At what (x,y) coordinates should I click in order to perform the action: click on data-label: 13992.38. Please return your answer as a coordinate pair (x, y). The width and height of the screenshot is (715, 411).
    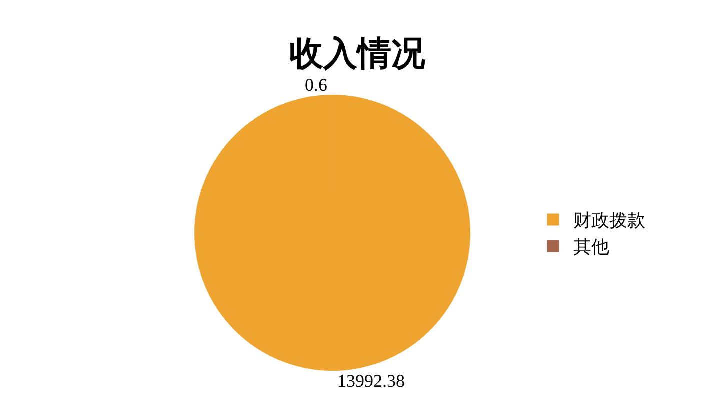
    Looking at the image, I should click on (372, 381).